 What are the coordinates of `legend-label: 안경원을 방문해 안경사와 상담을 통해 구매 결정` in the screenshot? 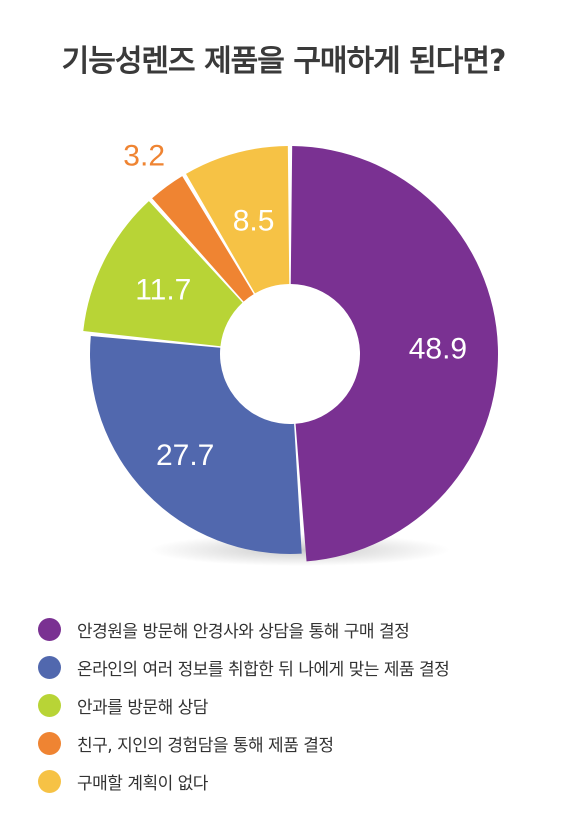 It's located at (243, 631).